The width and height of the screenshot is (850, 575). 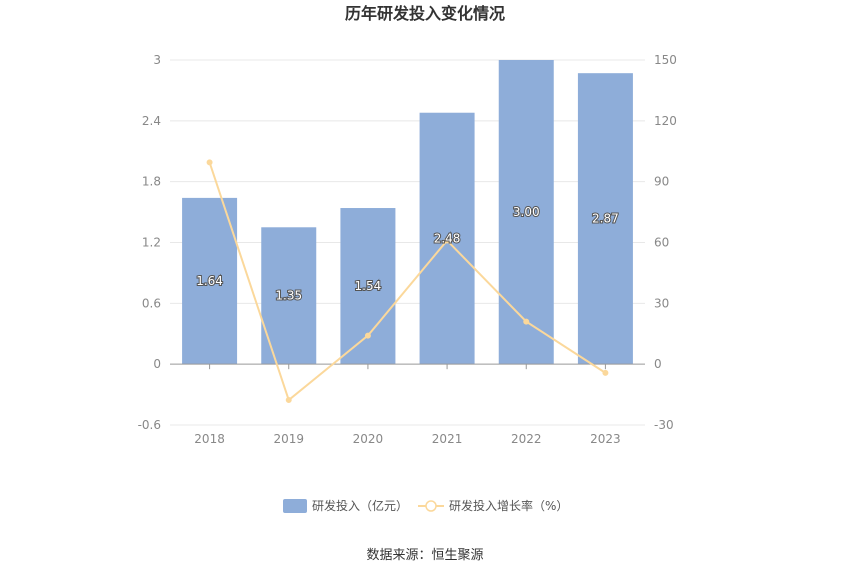 What do you see at coordinates (407, 254) in the screenshot?
I see `bar-data-labels: 1.64 1.35 1.54 2.48 3.00 2.87` at bounding box center [407, 254].